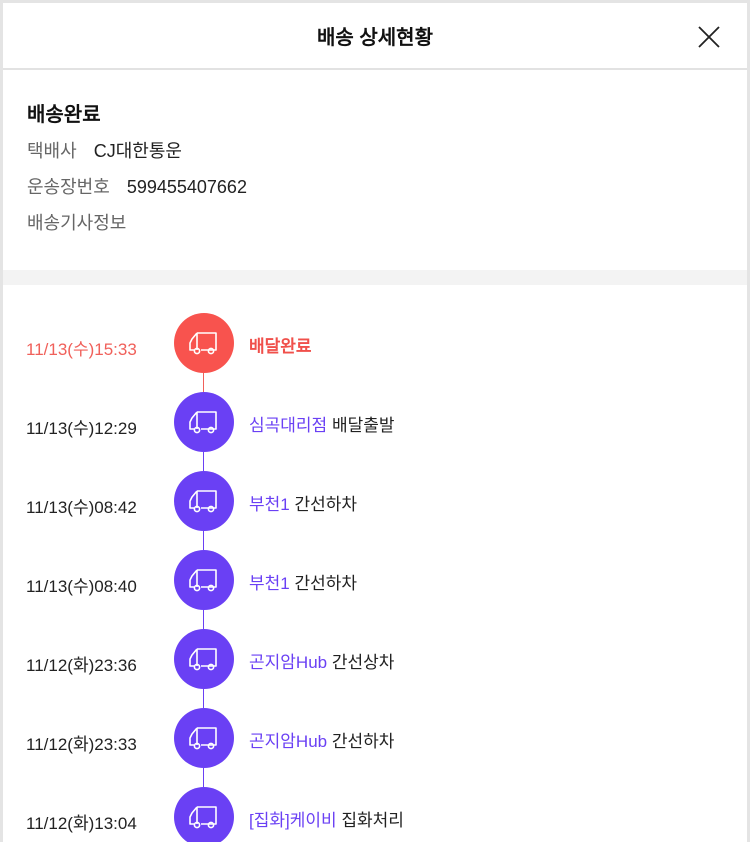 Image resolution: width=750 pixels, height=842 pixels. Describe the element at coordinates (137, 151) in the screenshot. I see `courier-value: CJ대한통운` at that location.